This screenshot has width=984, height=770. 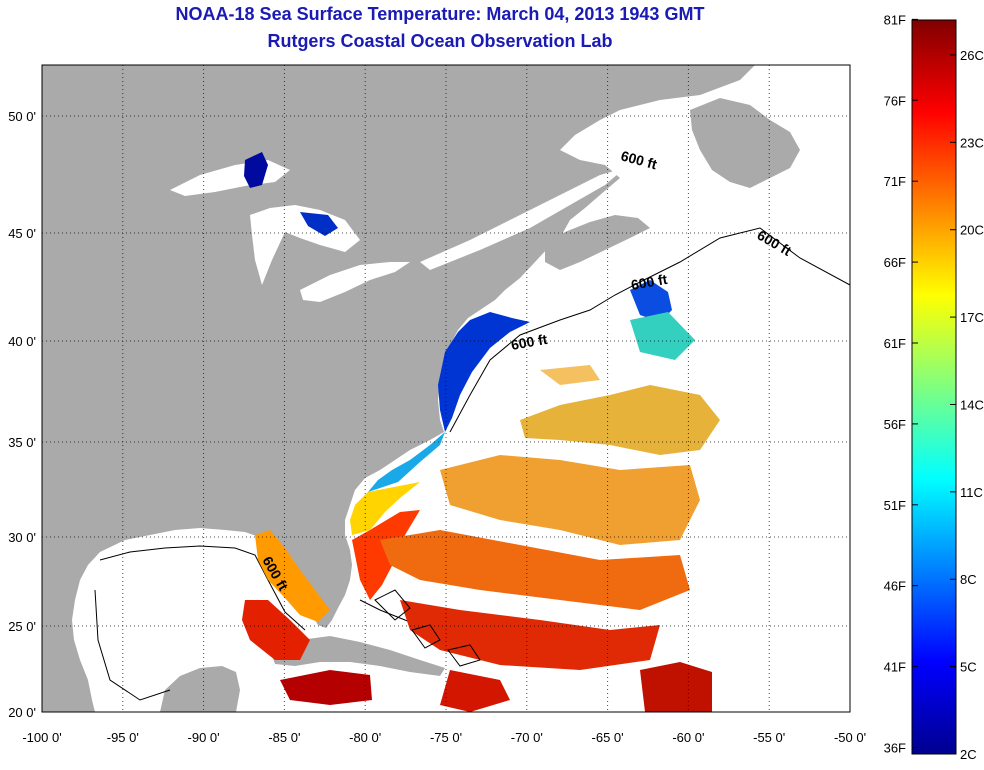 I want to click on longitude-tick-label: -75 0', so click(x=446, y=737).